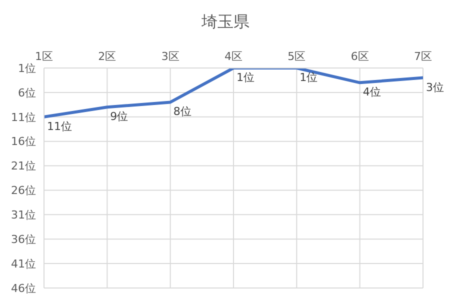 The width and height of the screenshot is (451, 302). Describe the element at coordinates (107, 56) in the screenshot. I see `x-tick-label: 2区` at that location.